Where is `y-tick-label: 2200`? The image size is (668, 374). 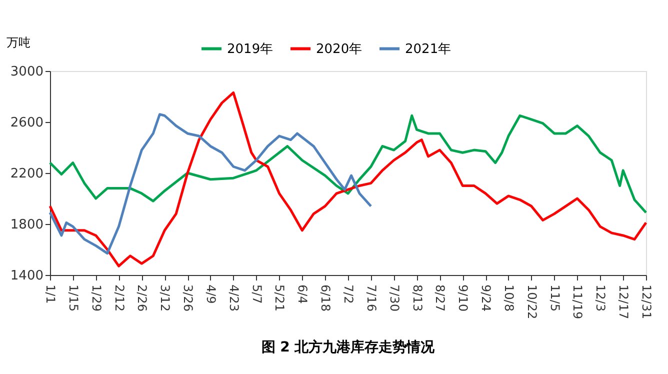 y-tick-label: 2200 is located at coordinates (27, 174).